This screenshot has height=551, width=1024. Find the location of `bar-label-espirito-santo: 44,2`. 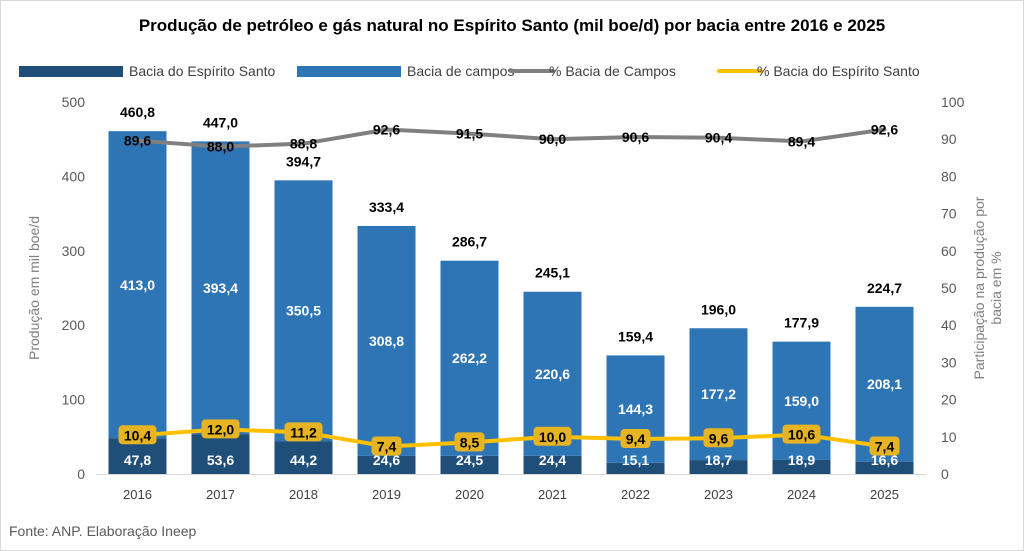

bar-label-espirito-santo: 44,2 is located at coordinates (303, 460).